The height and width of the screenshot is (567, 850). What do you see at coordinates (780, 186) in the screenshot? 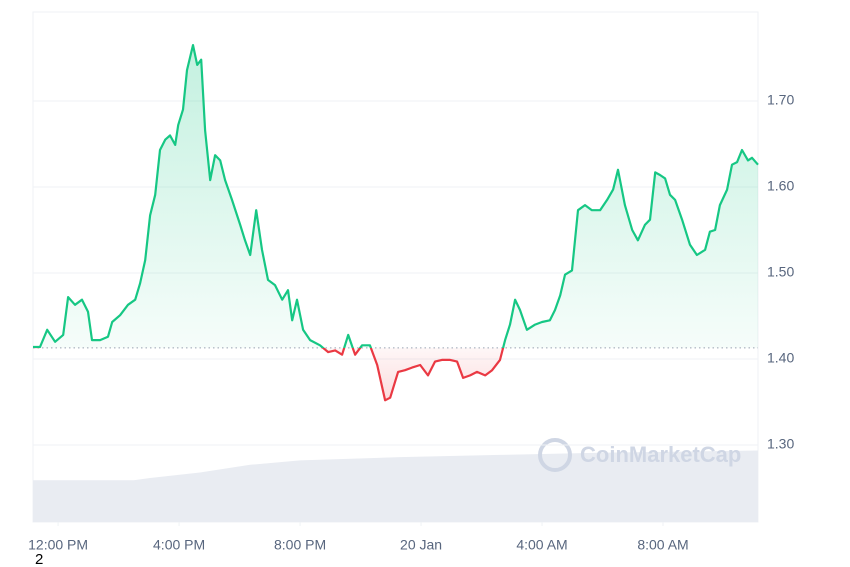
I see `y-tick-label: 1.60` at bounding box center [780, 186].